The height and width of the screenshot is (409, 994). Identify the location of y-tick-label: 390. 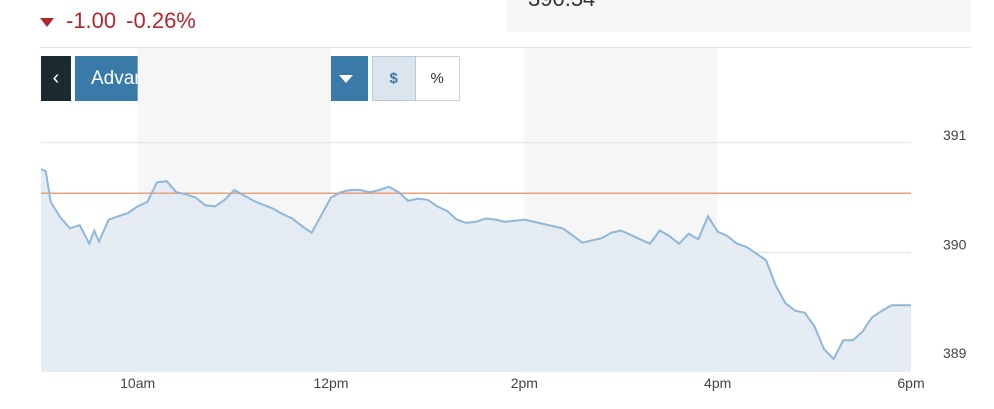
(955, 245).